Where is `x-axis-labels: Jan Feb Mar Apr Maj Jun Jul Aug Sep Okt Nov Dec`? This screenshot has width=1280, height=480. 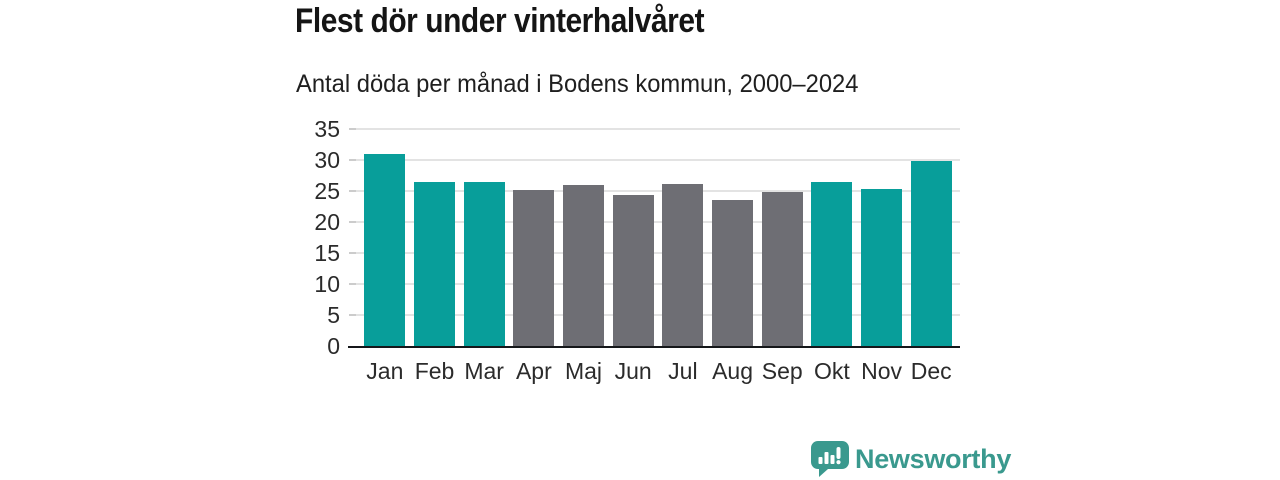 x-axis-labels: Jan Feb Mar Apr Maj Jun Jul Aug Sep Okt Nov Dec is located at coordinates (658, 371).